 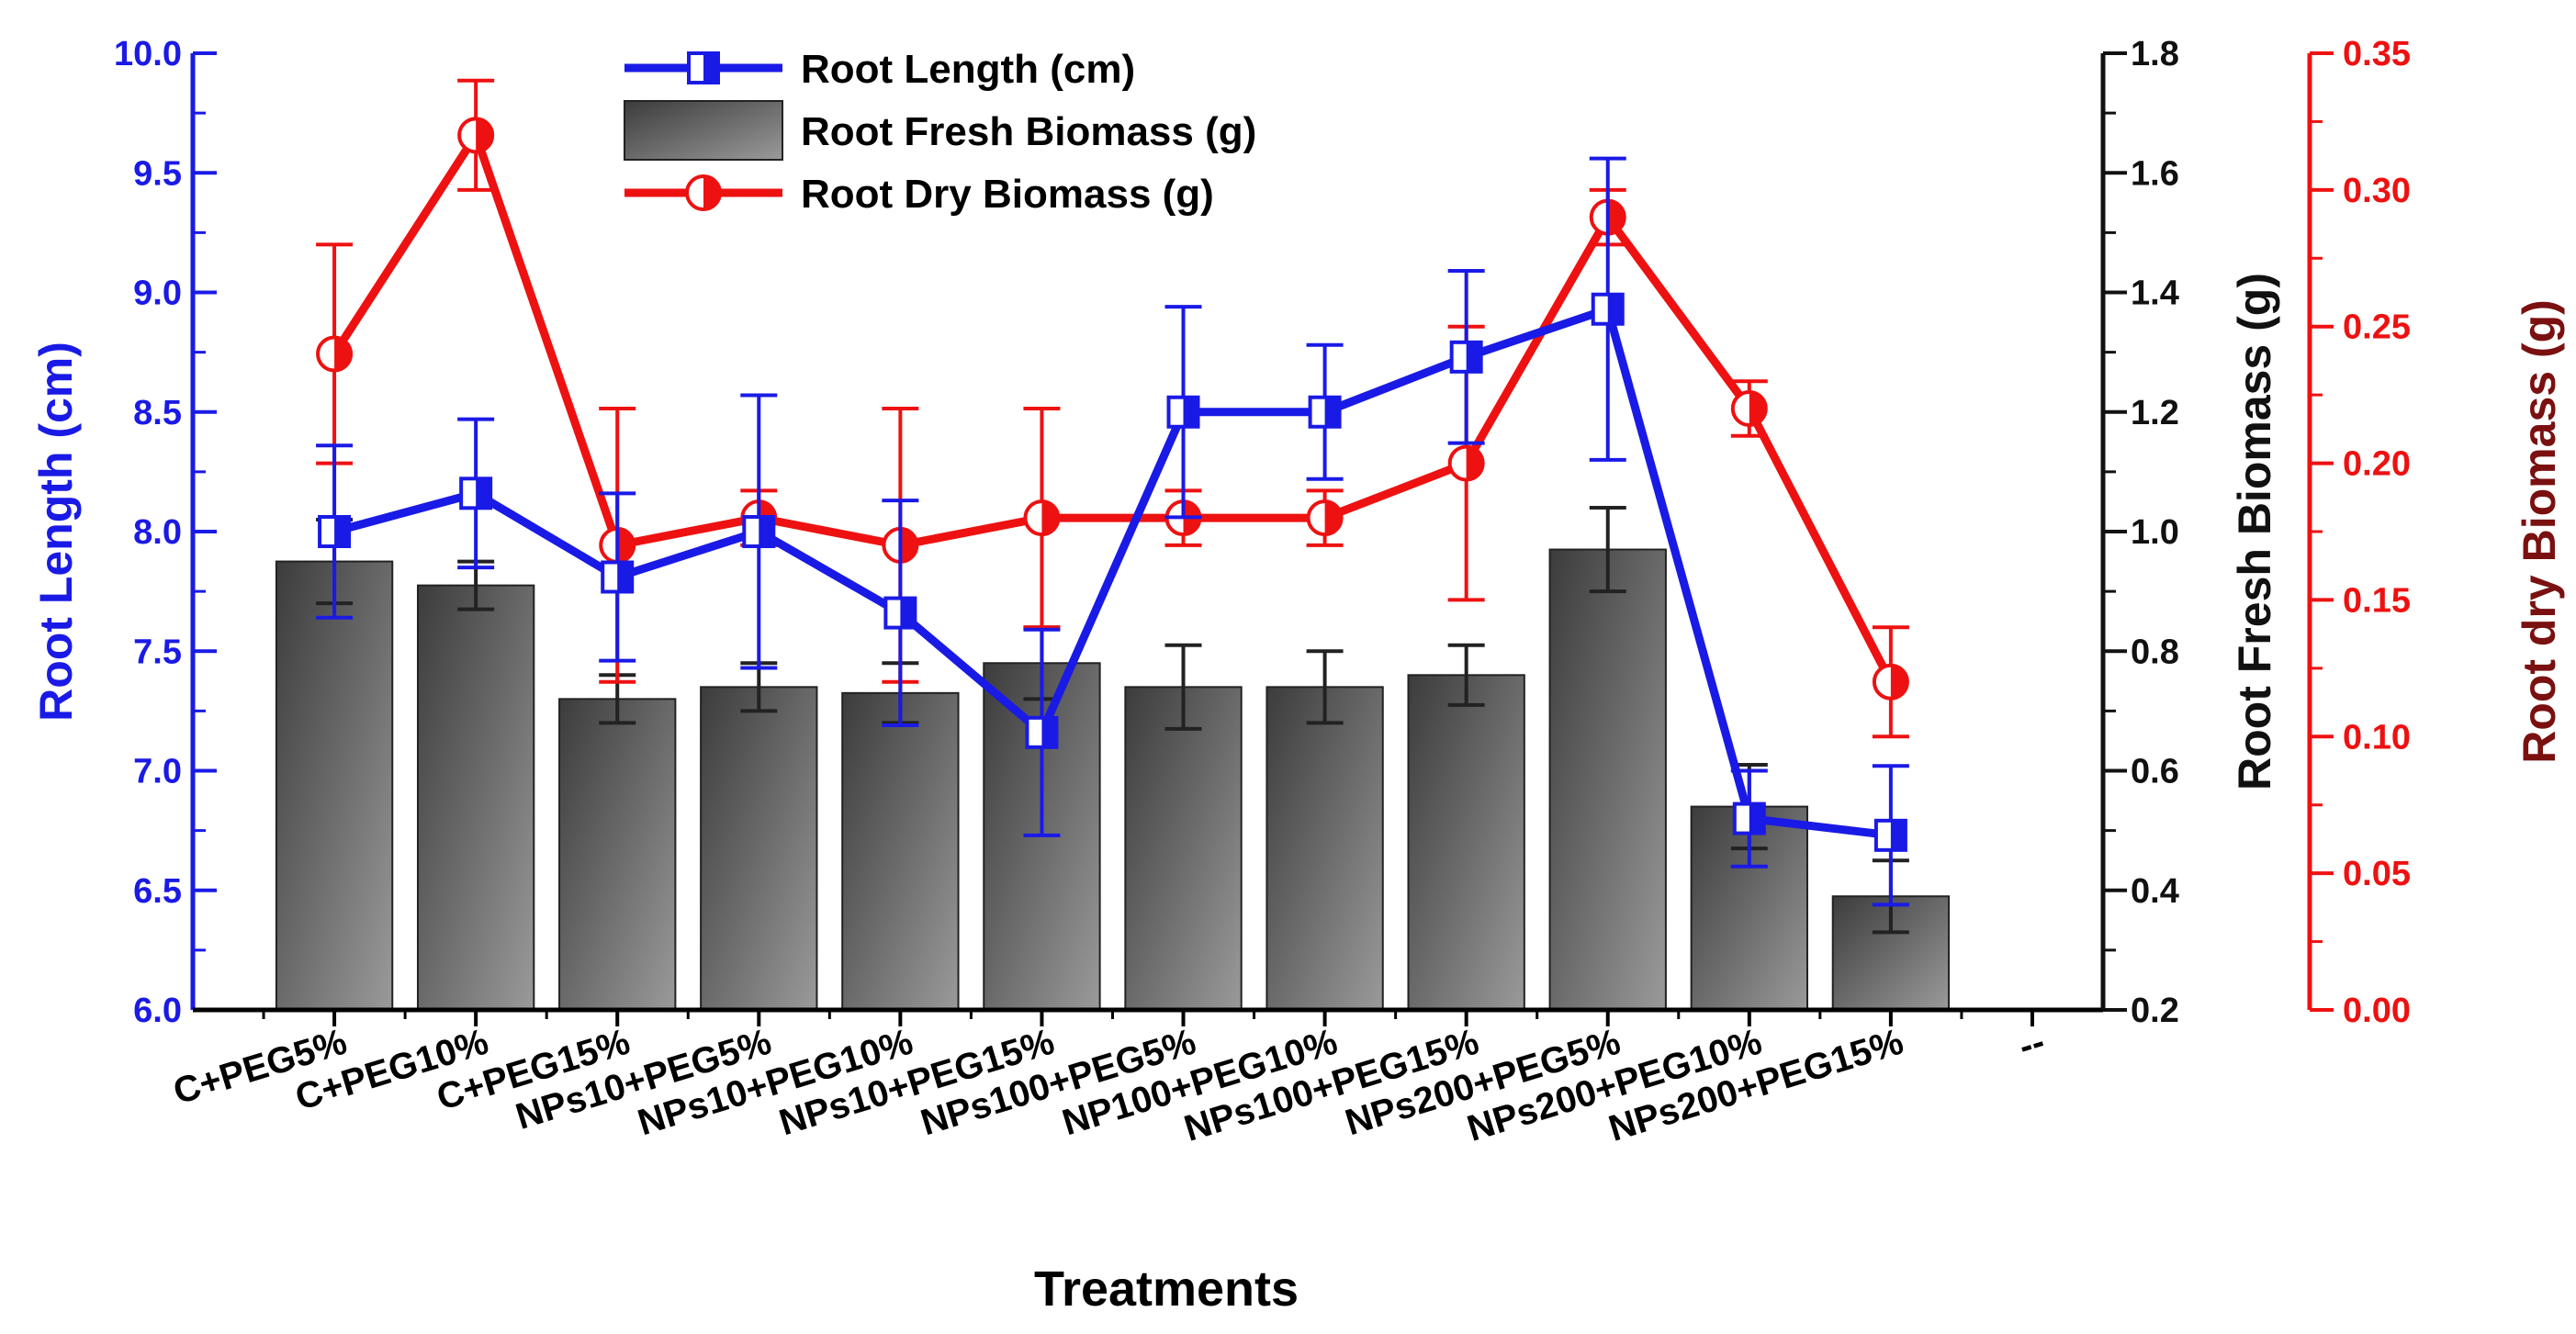 I want to click on right1-axis-tick-label: 1.0, so click(x=2155, y=532).